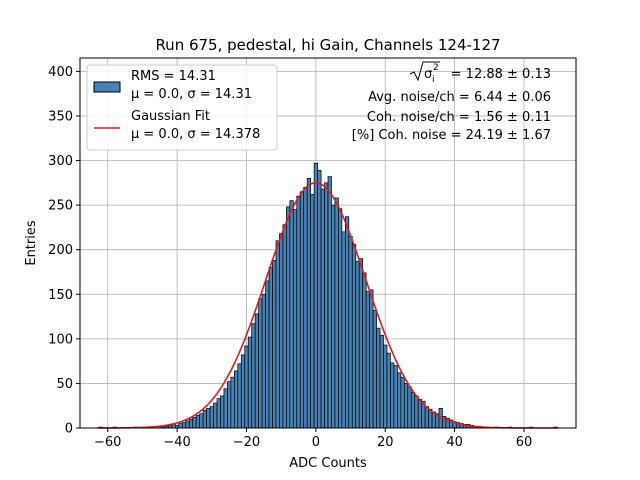 The image size is (640, 480). I want to click on x-axis-label: ADC Counts, so click(328, 463).